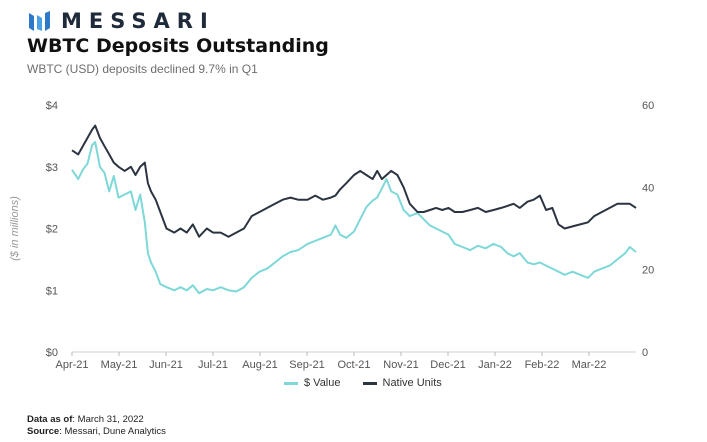 The image size is (707, 442). What do you see at coordinates (648, 271) in the screenshot?
I see `y-right-tick-label: 20` at bounding box center [648, 271].